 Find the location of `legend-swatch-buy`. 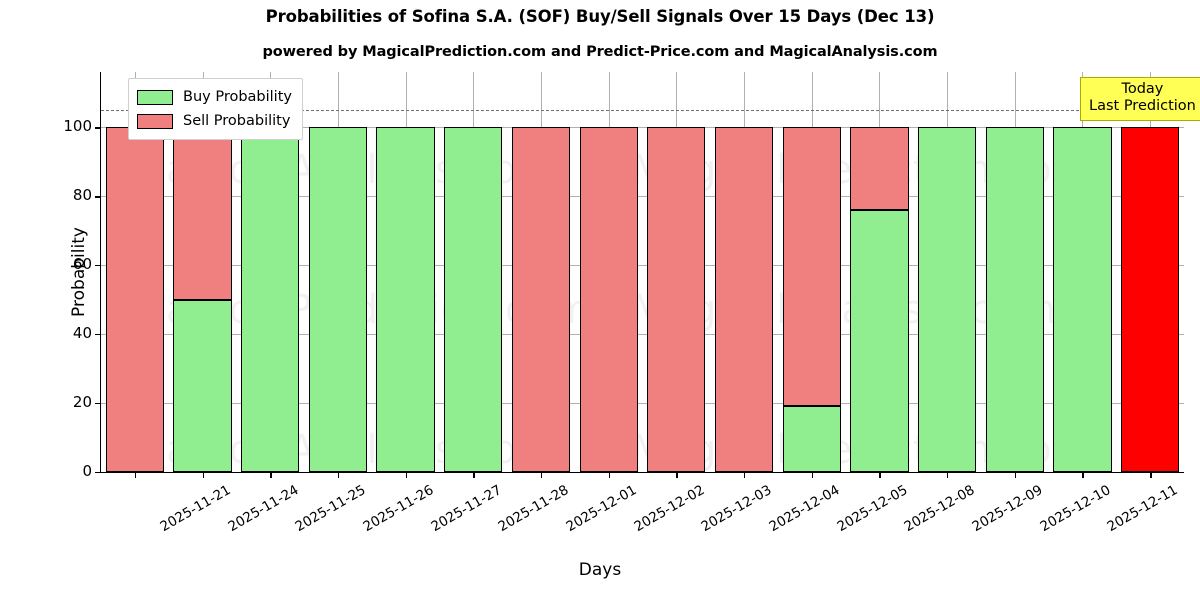

legend-swatch-buy is located at coordinates (155, 97).